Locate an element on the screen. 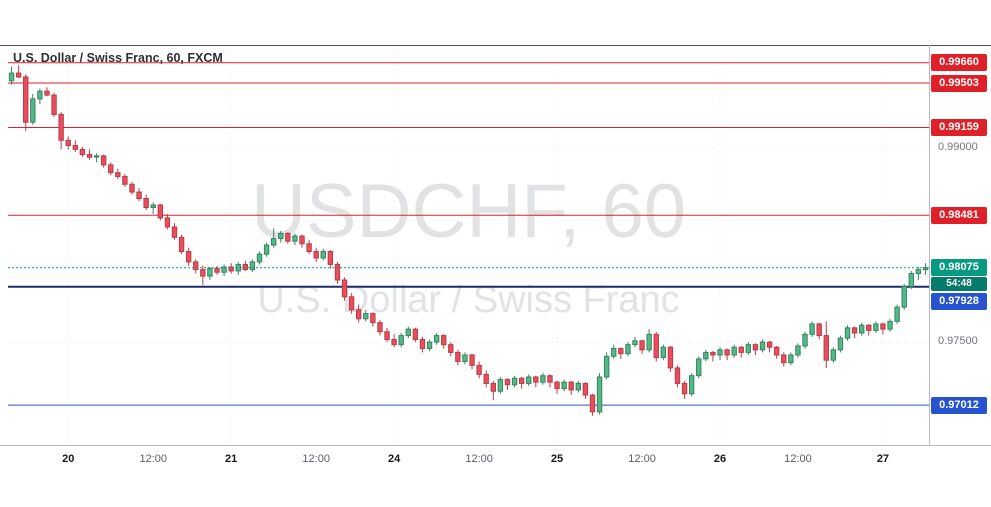 The image size is (991, 507). time-axis: 20 12:00 21 12:00 24 12:00 25 12:00 26 12:00 27 is located at coordinates (495, 476).